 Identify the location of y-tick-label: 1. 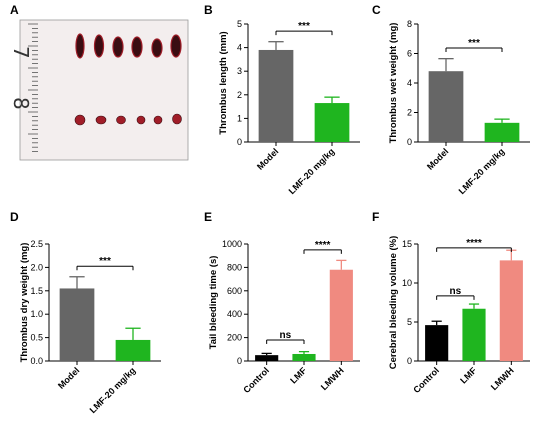
(239, 118).